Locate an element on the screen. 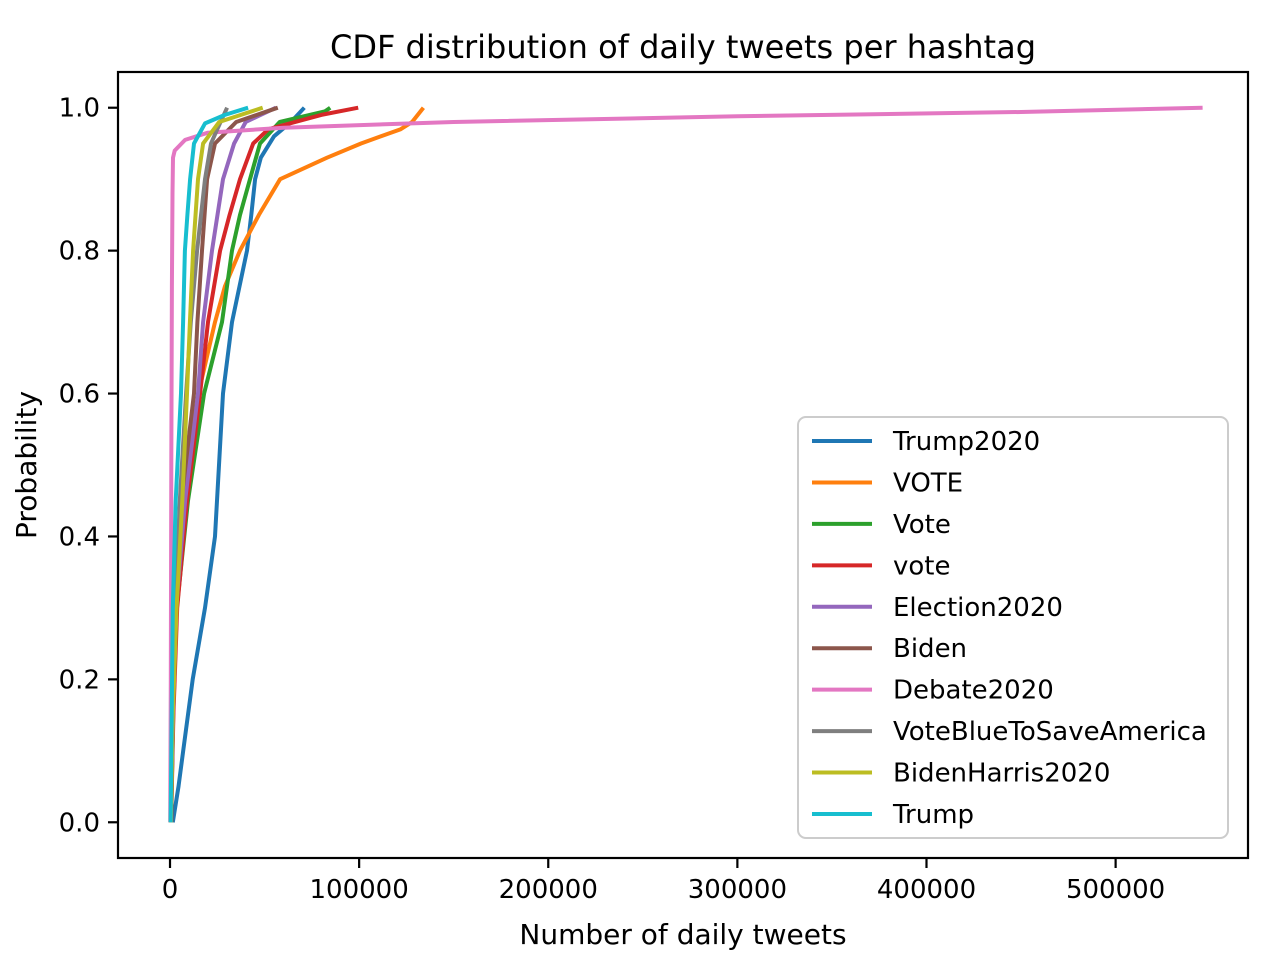 The width and height of the screenshot is (1280, 960). y-axis-ticks: 0.0 0.2 0.4 0.6 0.8 1.0 is located at coordinates (88, 466).